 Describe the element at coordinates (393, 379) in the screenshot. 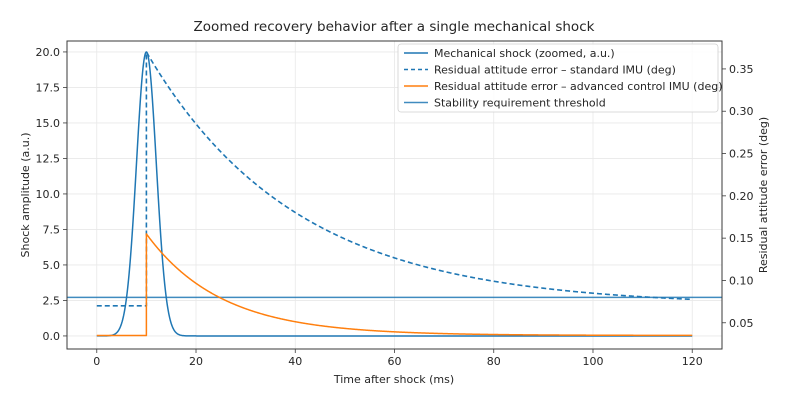

I see `x-axis-label: Time after shock (ms)` at that location.